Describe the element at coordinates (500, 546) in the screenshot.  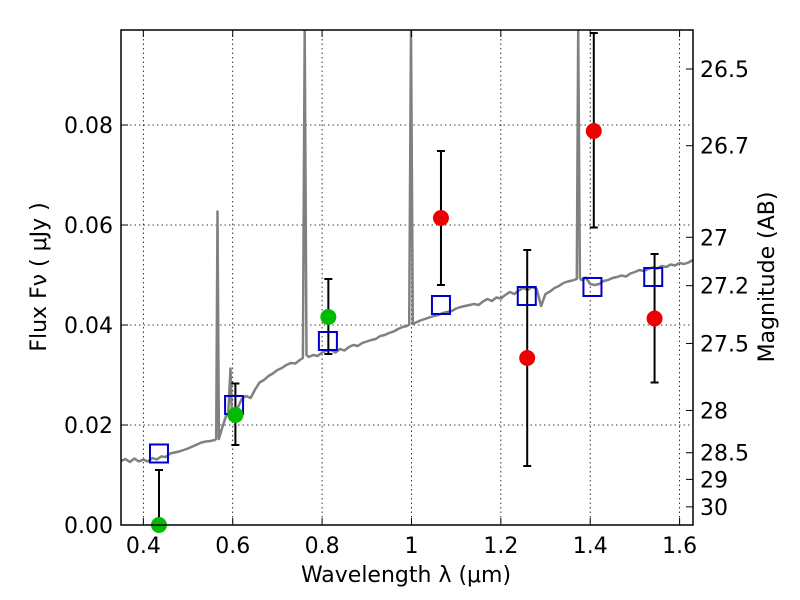
I see `x-tick-label: 1.2` at that location.